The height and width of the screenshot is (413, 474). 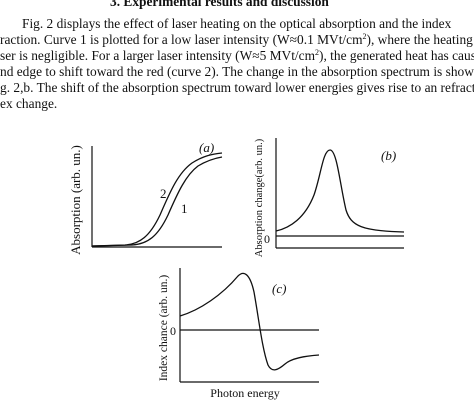 I want to click on panel-a-curve-2-label: 2, so click(x=163, y=193).